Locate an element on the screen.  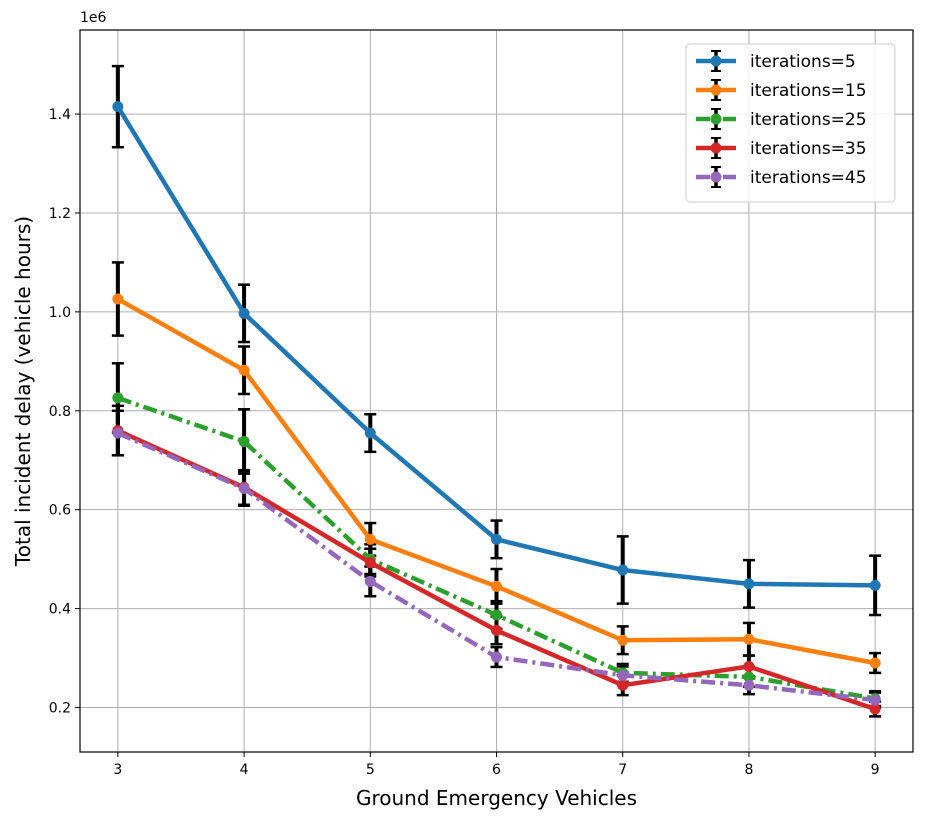
y-tick-label: 1.0 is located at coordinates (60, 313).